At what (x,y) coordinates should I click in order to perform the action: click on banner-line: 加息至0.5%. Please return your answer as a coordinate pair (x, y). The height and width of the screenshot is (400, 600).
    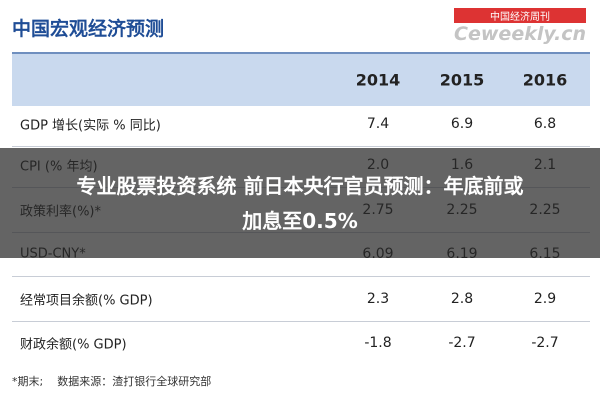
    Looking at the image, I should click on (300, 221).